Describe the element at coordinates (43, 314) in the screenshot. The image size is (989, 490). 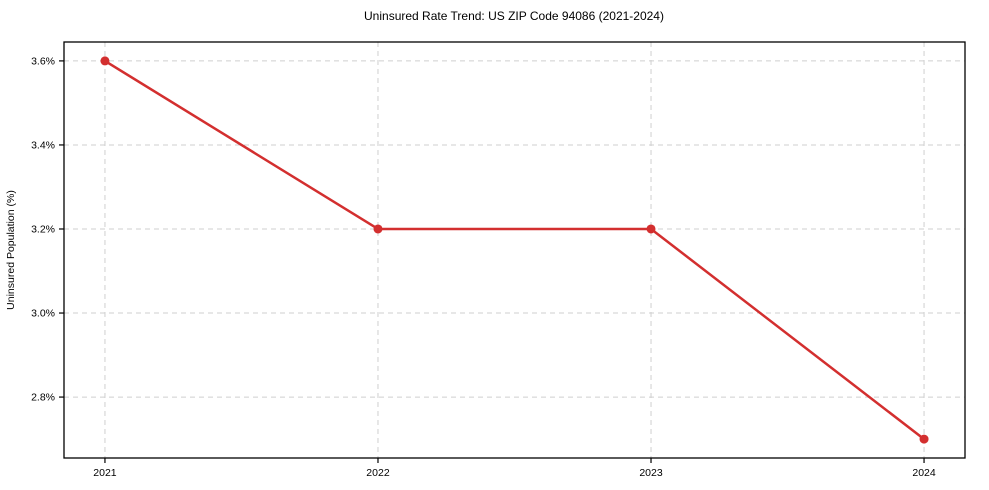
I see `y-tick-label: 3.0%` at that location.